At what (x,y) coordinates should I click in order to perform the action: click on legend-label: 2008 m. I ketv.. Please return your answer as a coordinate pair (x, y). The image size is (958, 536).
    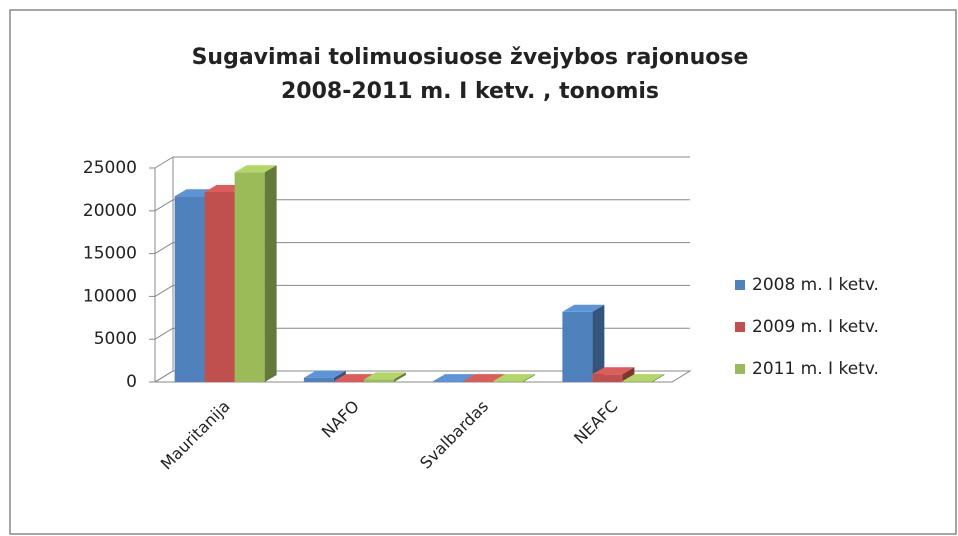
    Looking at the image, I should click on (815, 285).